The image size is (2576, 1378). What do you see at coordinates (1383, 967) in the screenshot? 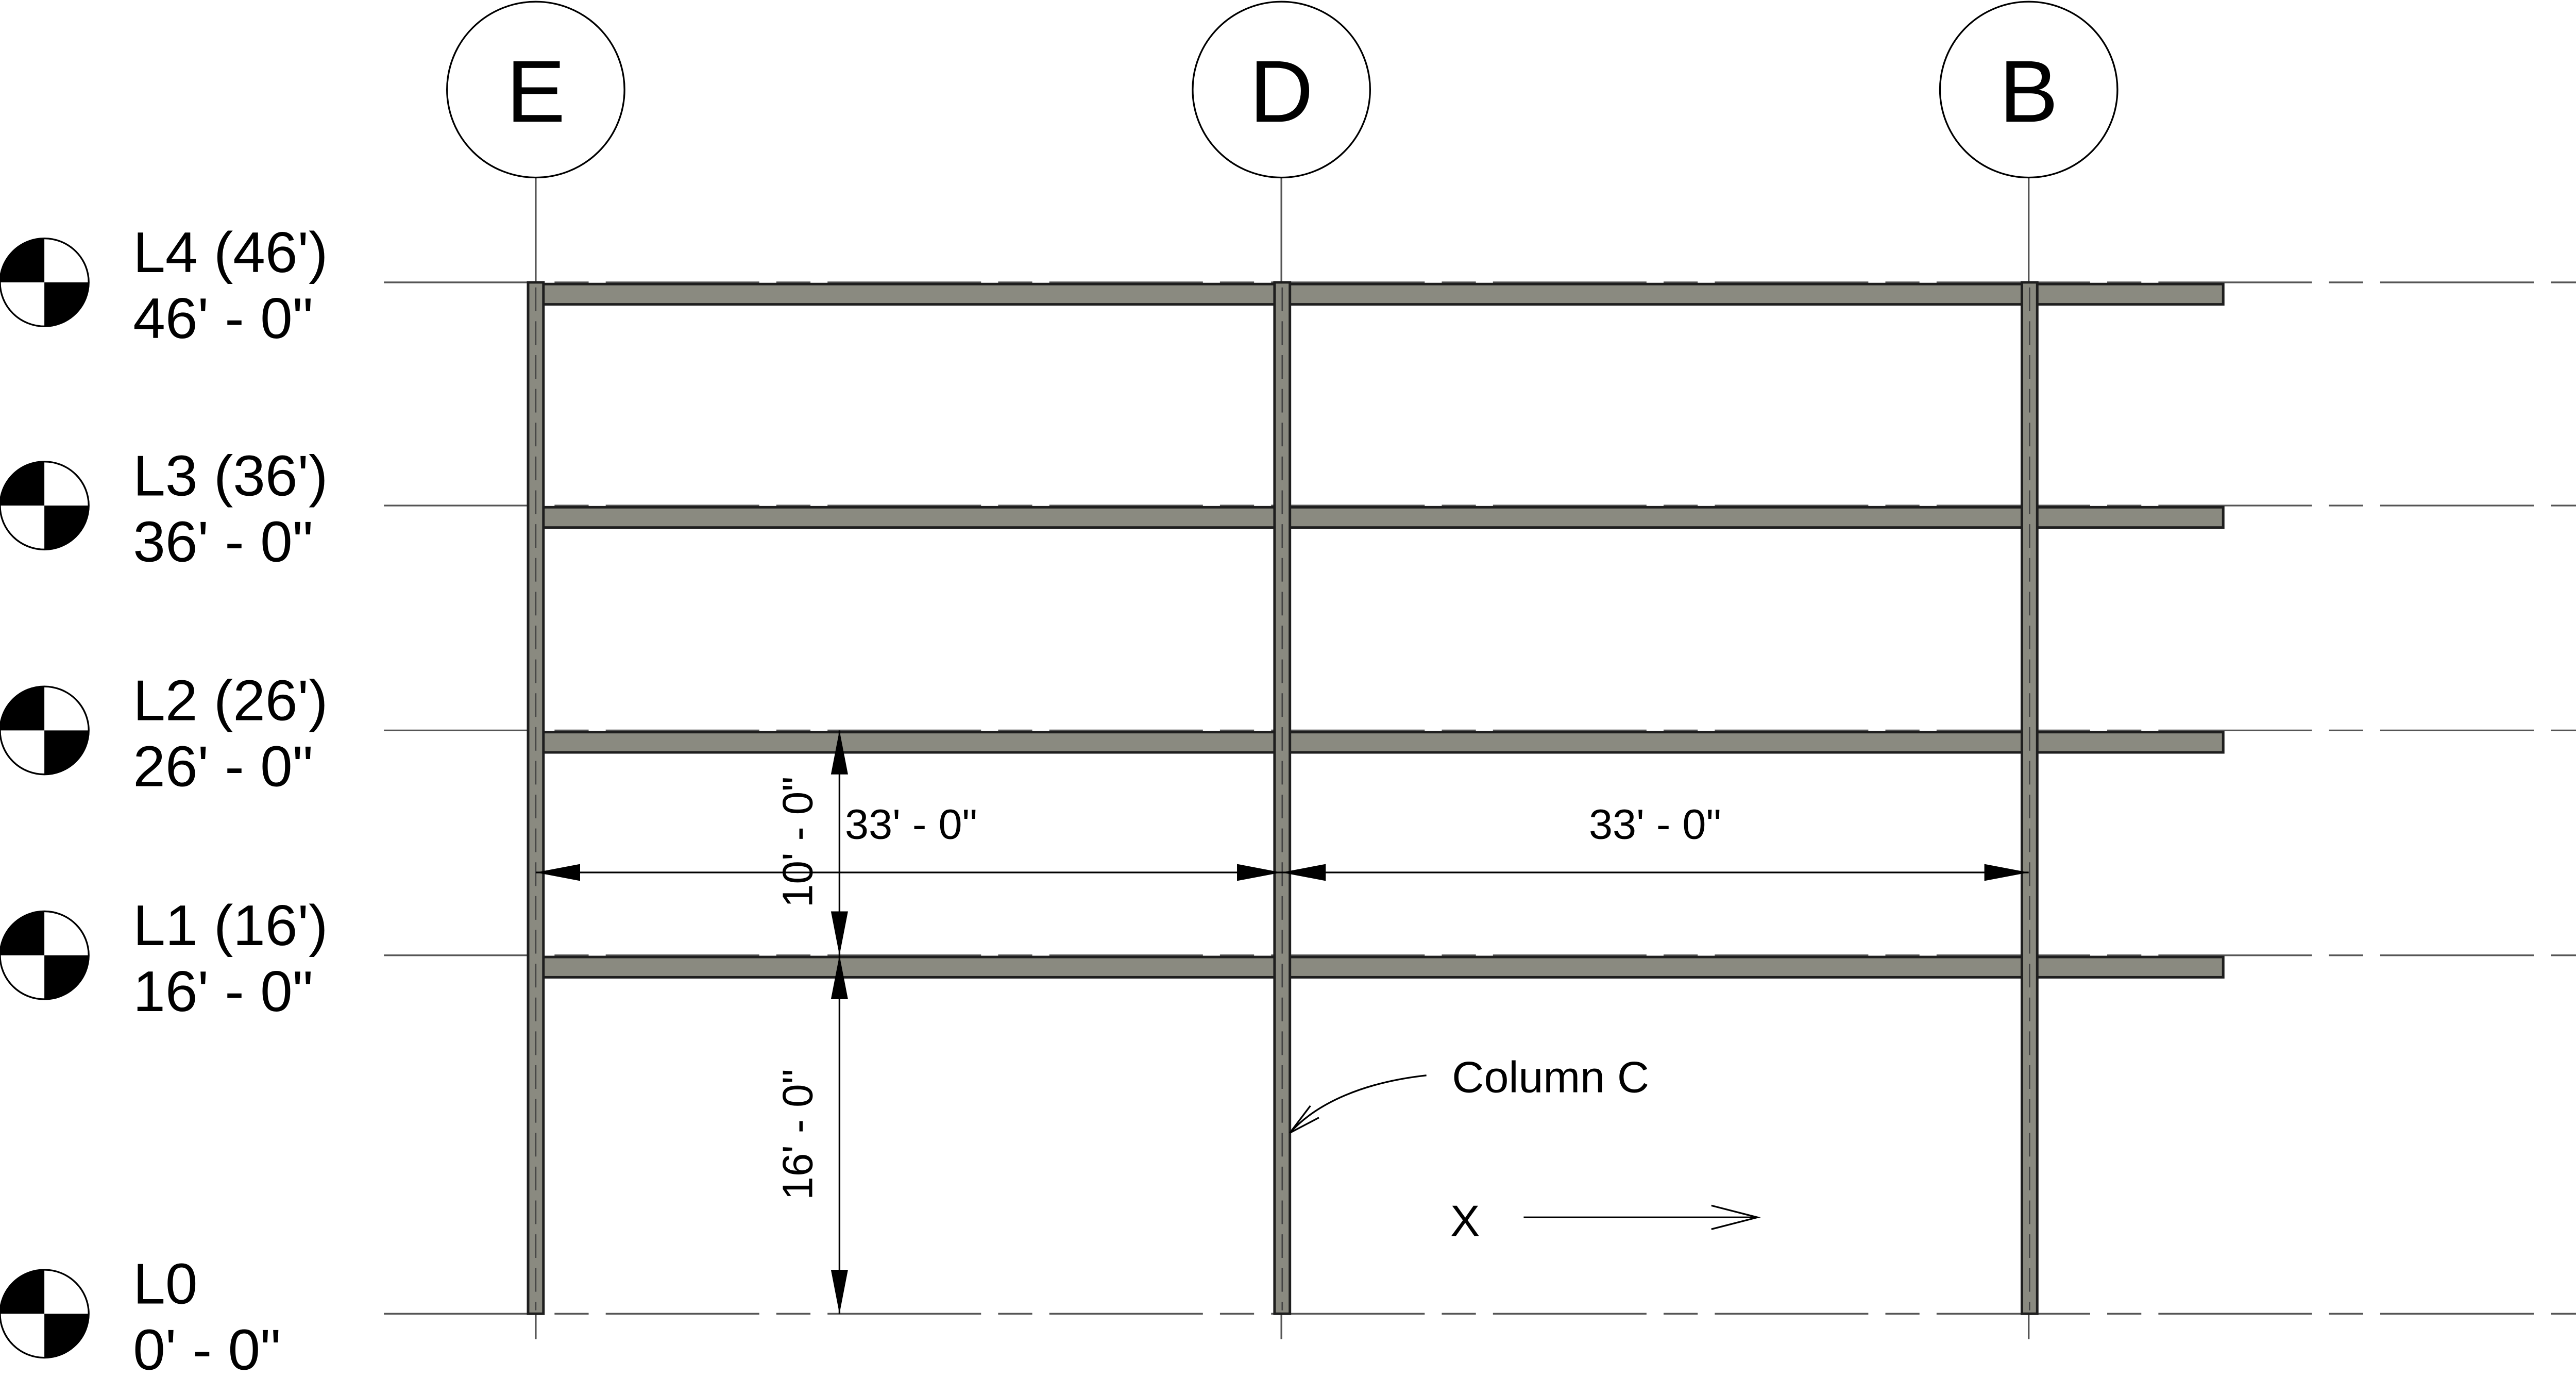
I see `beam-l1` at bounding box center [1383, 967].